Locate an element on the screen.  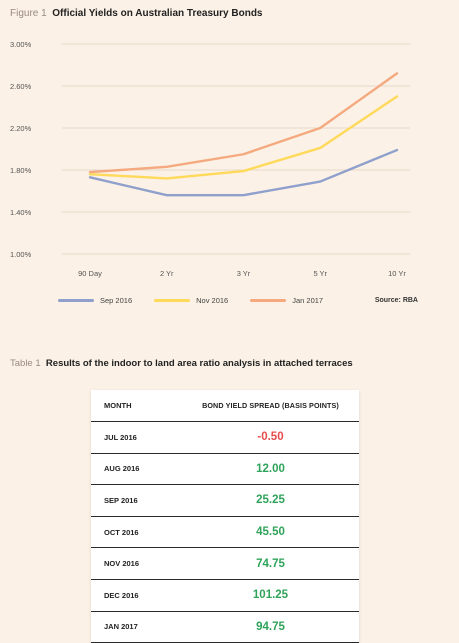
row-month: SEP 2016 is located at coordinates (121, 500).